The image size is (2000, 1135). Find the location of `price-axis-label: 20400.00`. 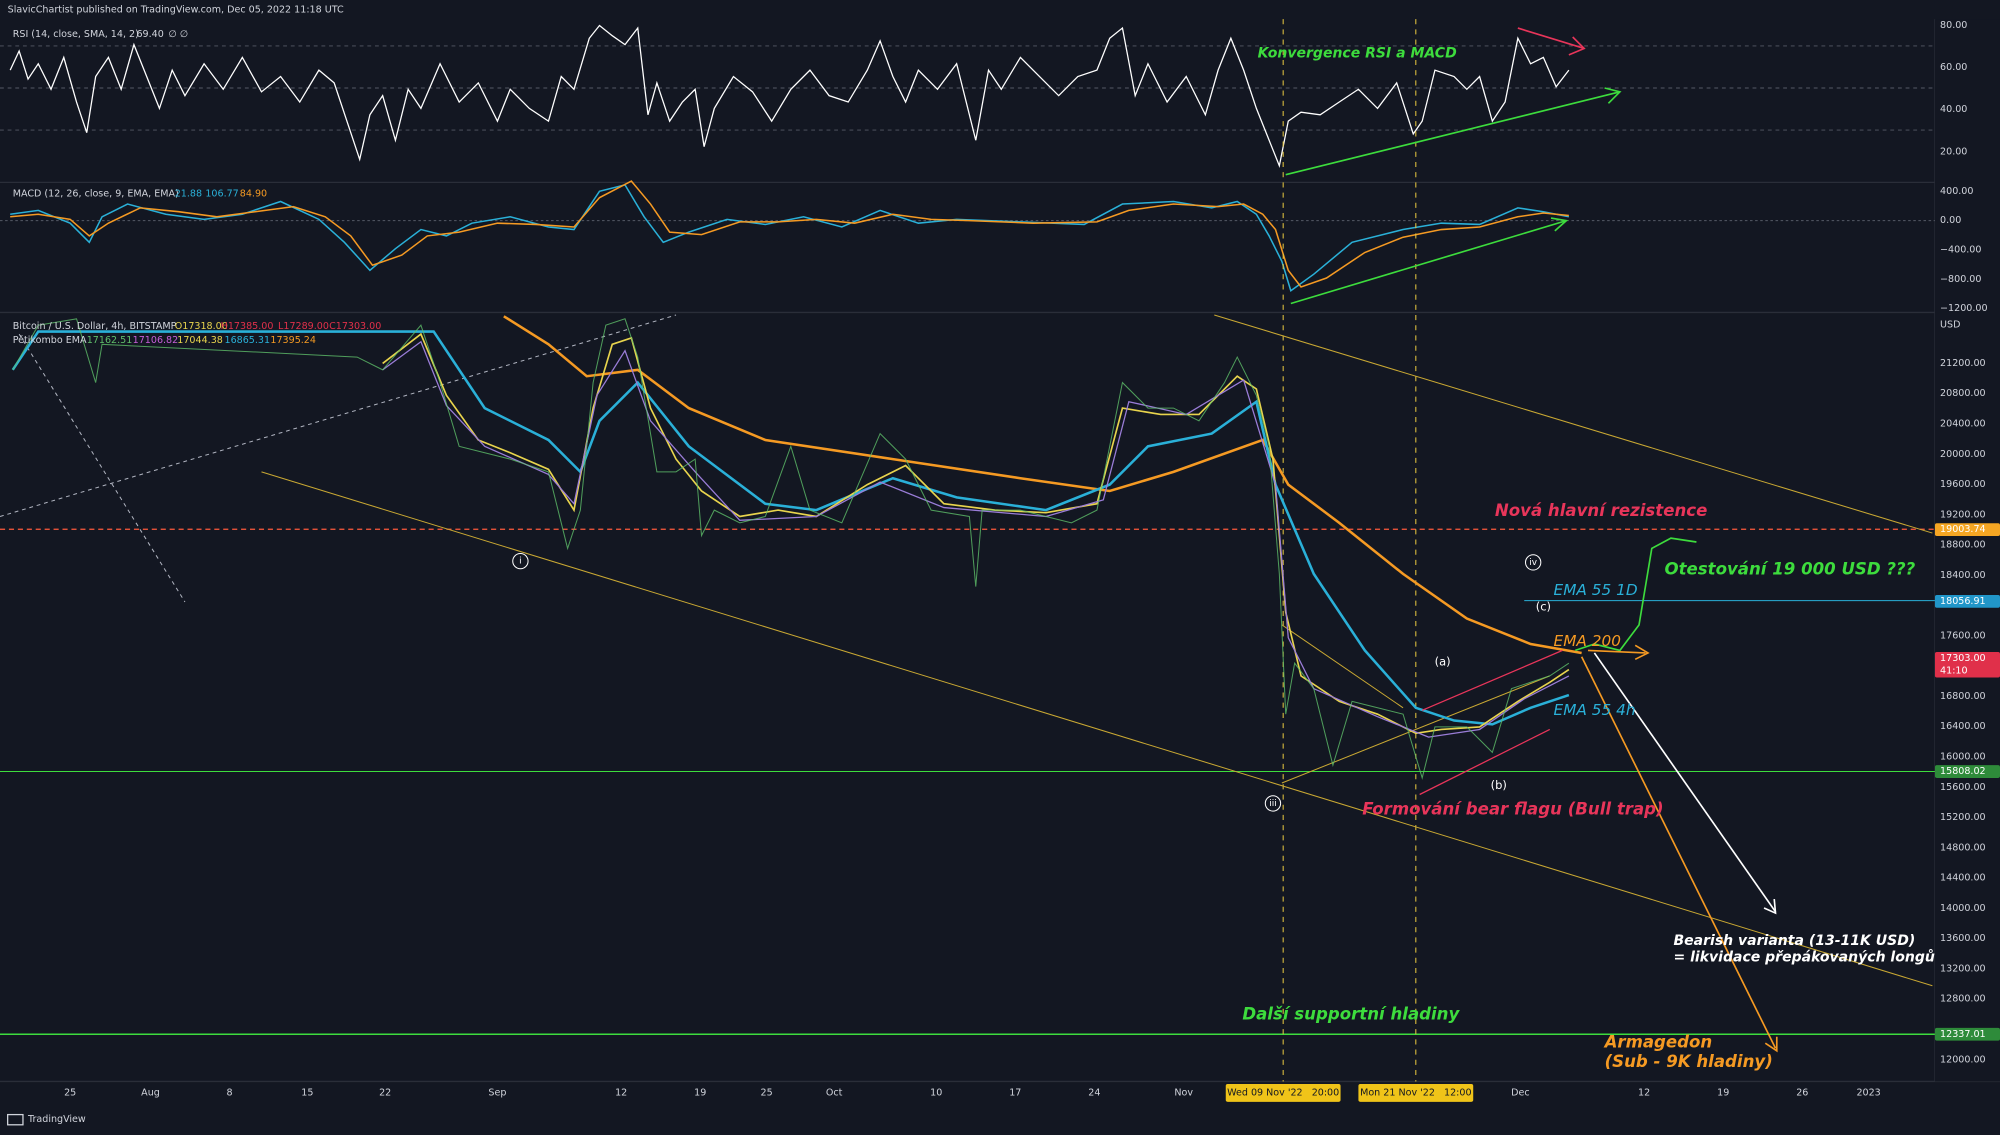

price-axis-label: 20400.00 is located at coordinates (1963, 424).